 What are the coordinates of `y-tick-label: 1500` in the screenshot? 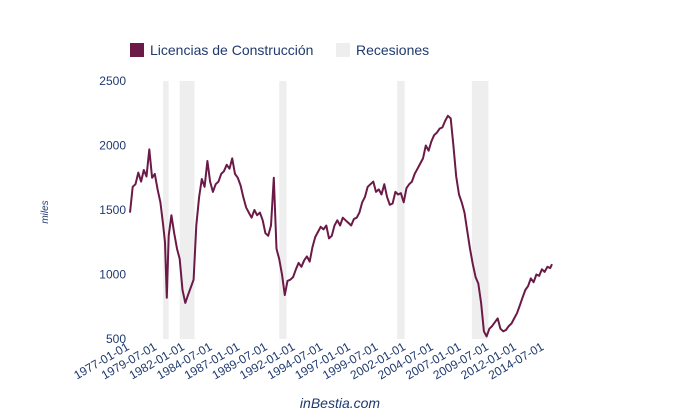 It's located at (112, 210).